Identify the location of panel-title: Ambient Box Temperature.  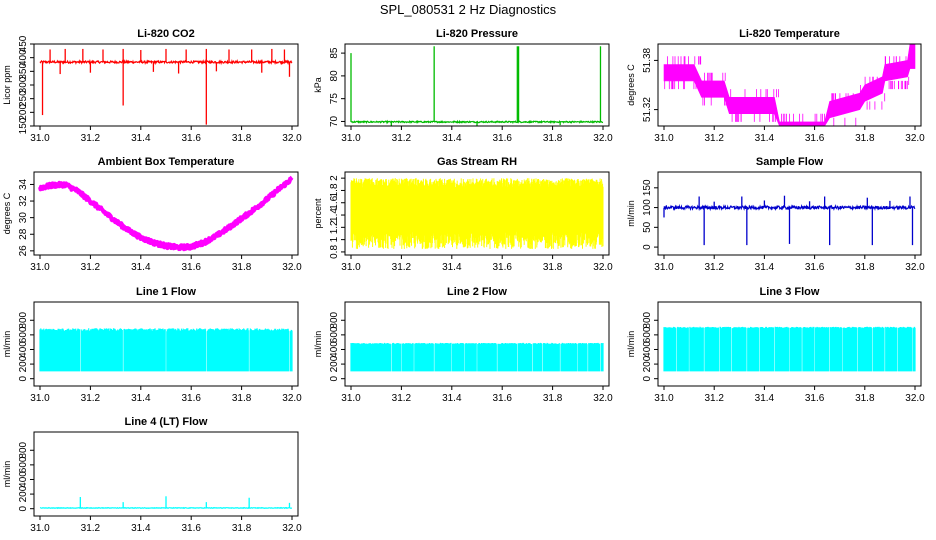
(166, 162).